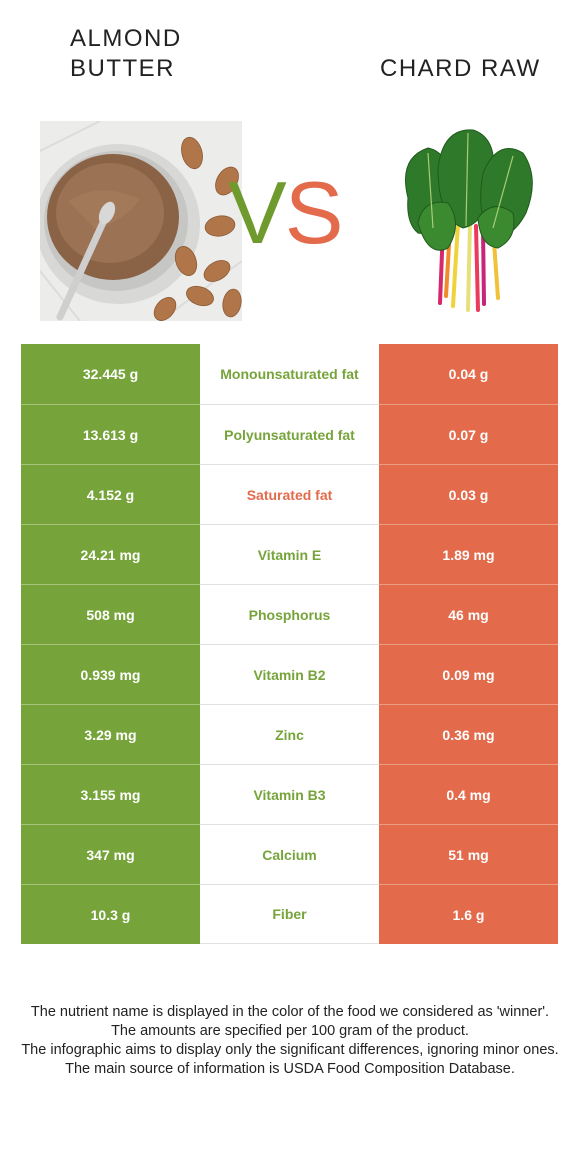 The image size is (580, 1174). What do you see at coordinates (257, 212) in the screenshot?
I see `vs-letter-v: V` at bounding box center [257, 212].